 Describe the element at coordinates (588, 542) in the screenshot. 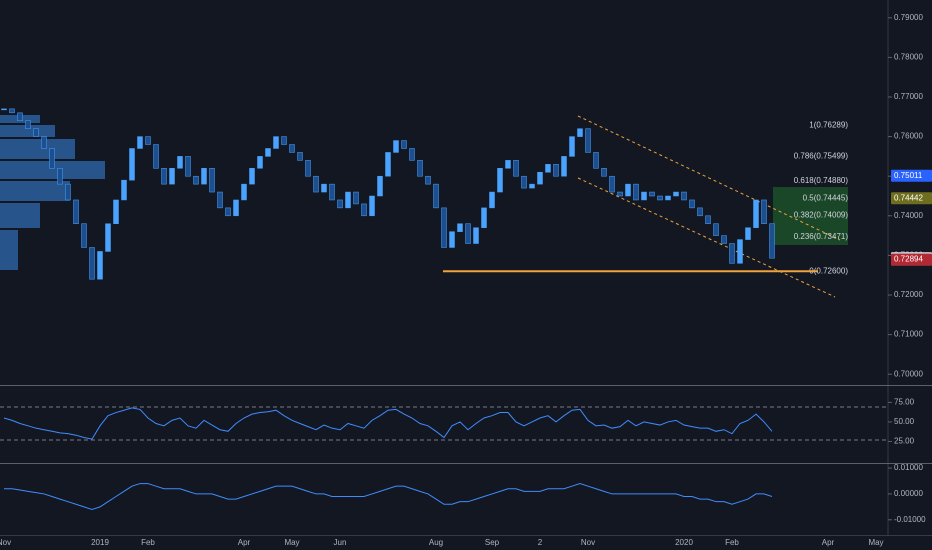

I see `x-tick-label: Nov` at that location.